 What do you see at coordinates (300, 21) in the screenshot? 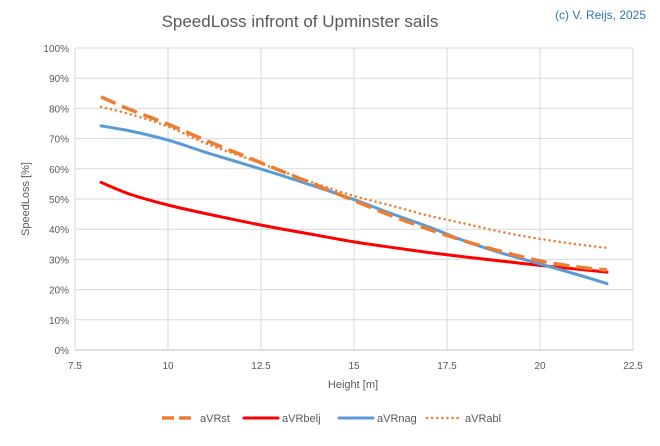
I see `chart-title: SpeedLoss infront of Upminster sails` at bounding box center [300, 21].